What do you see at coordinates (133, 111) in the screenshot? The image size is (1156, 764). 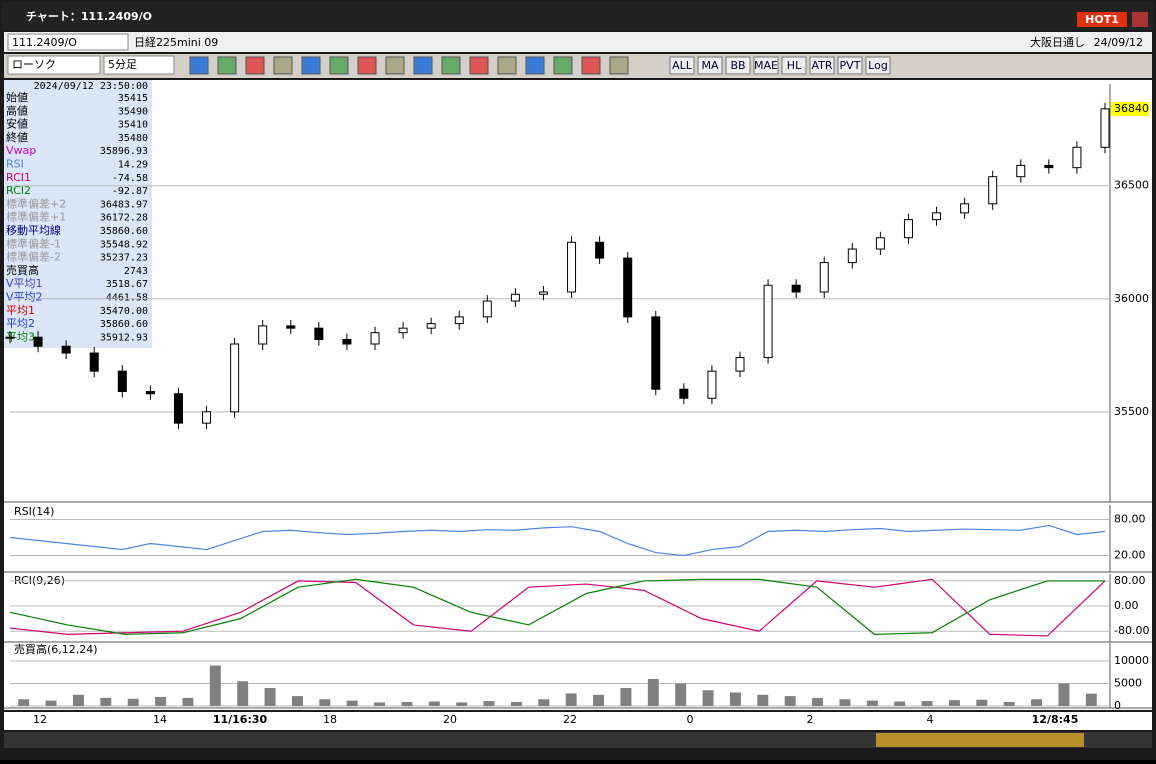 I see `info-value: 35490` at bounding box center [133, 111].